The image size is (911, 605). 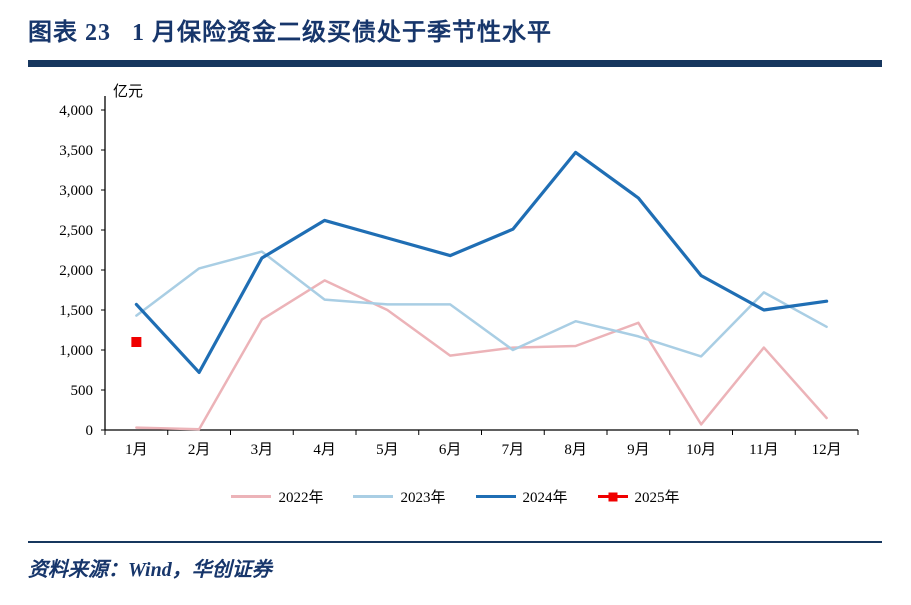 What do you see at coordinates (373, 496) in the screenshot?
I see `legend-swatch-2023年` at bounding box center [373, 496].